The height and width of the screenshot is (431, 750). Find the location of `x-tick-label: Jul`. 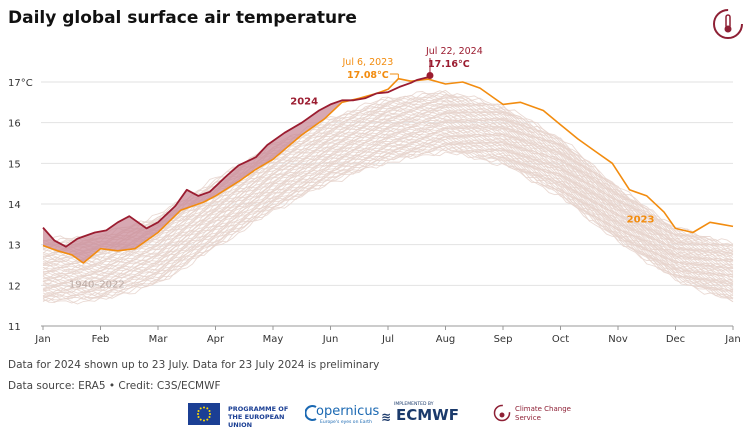

x-tick-label: Jul is located at coordinates (387, 339).